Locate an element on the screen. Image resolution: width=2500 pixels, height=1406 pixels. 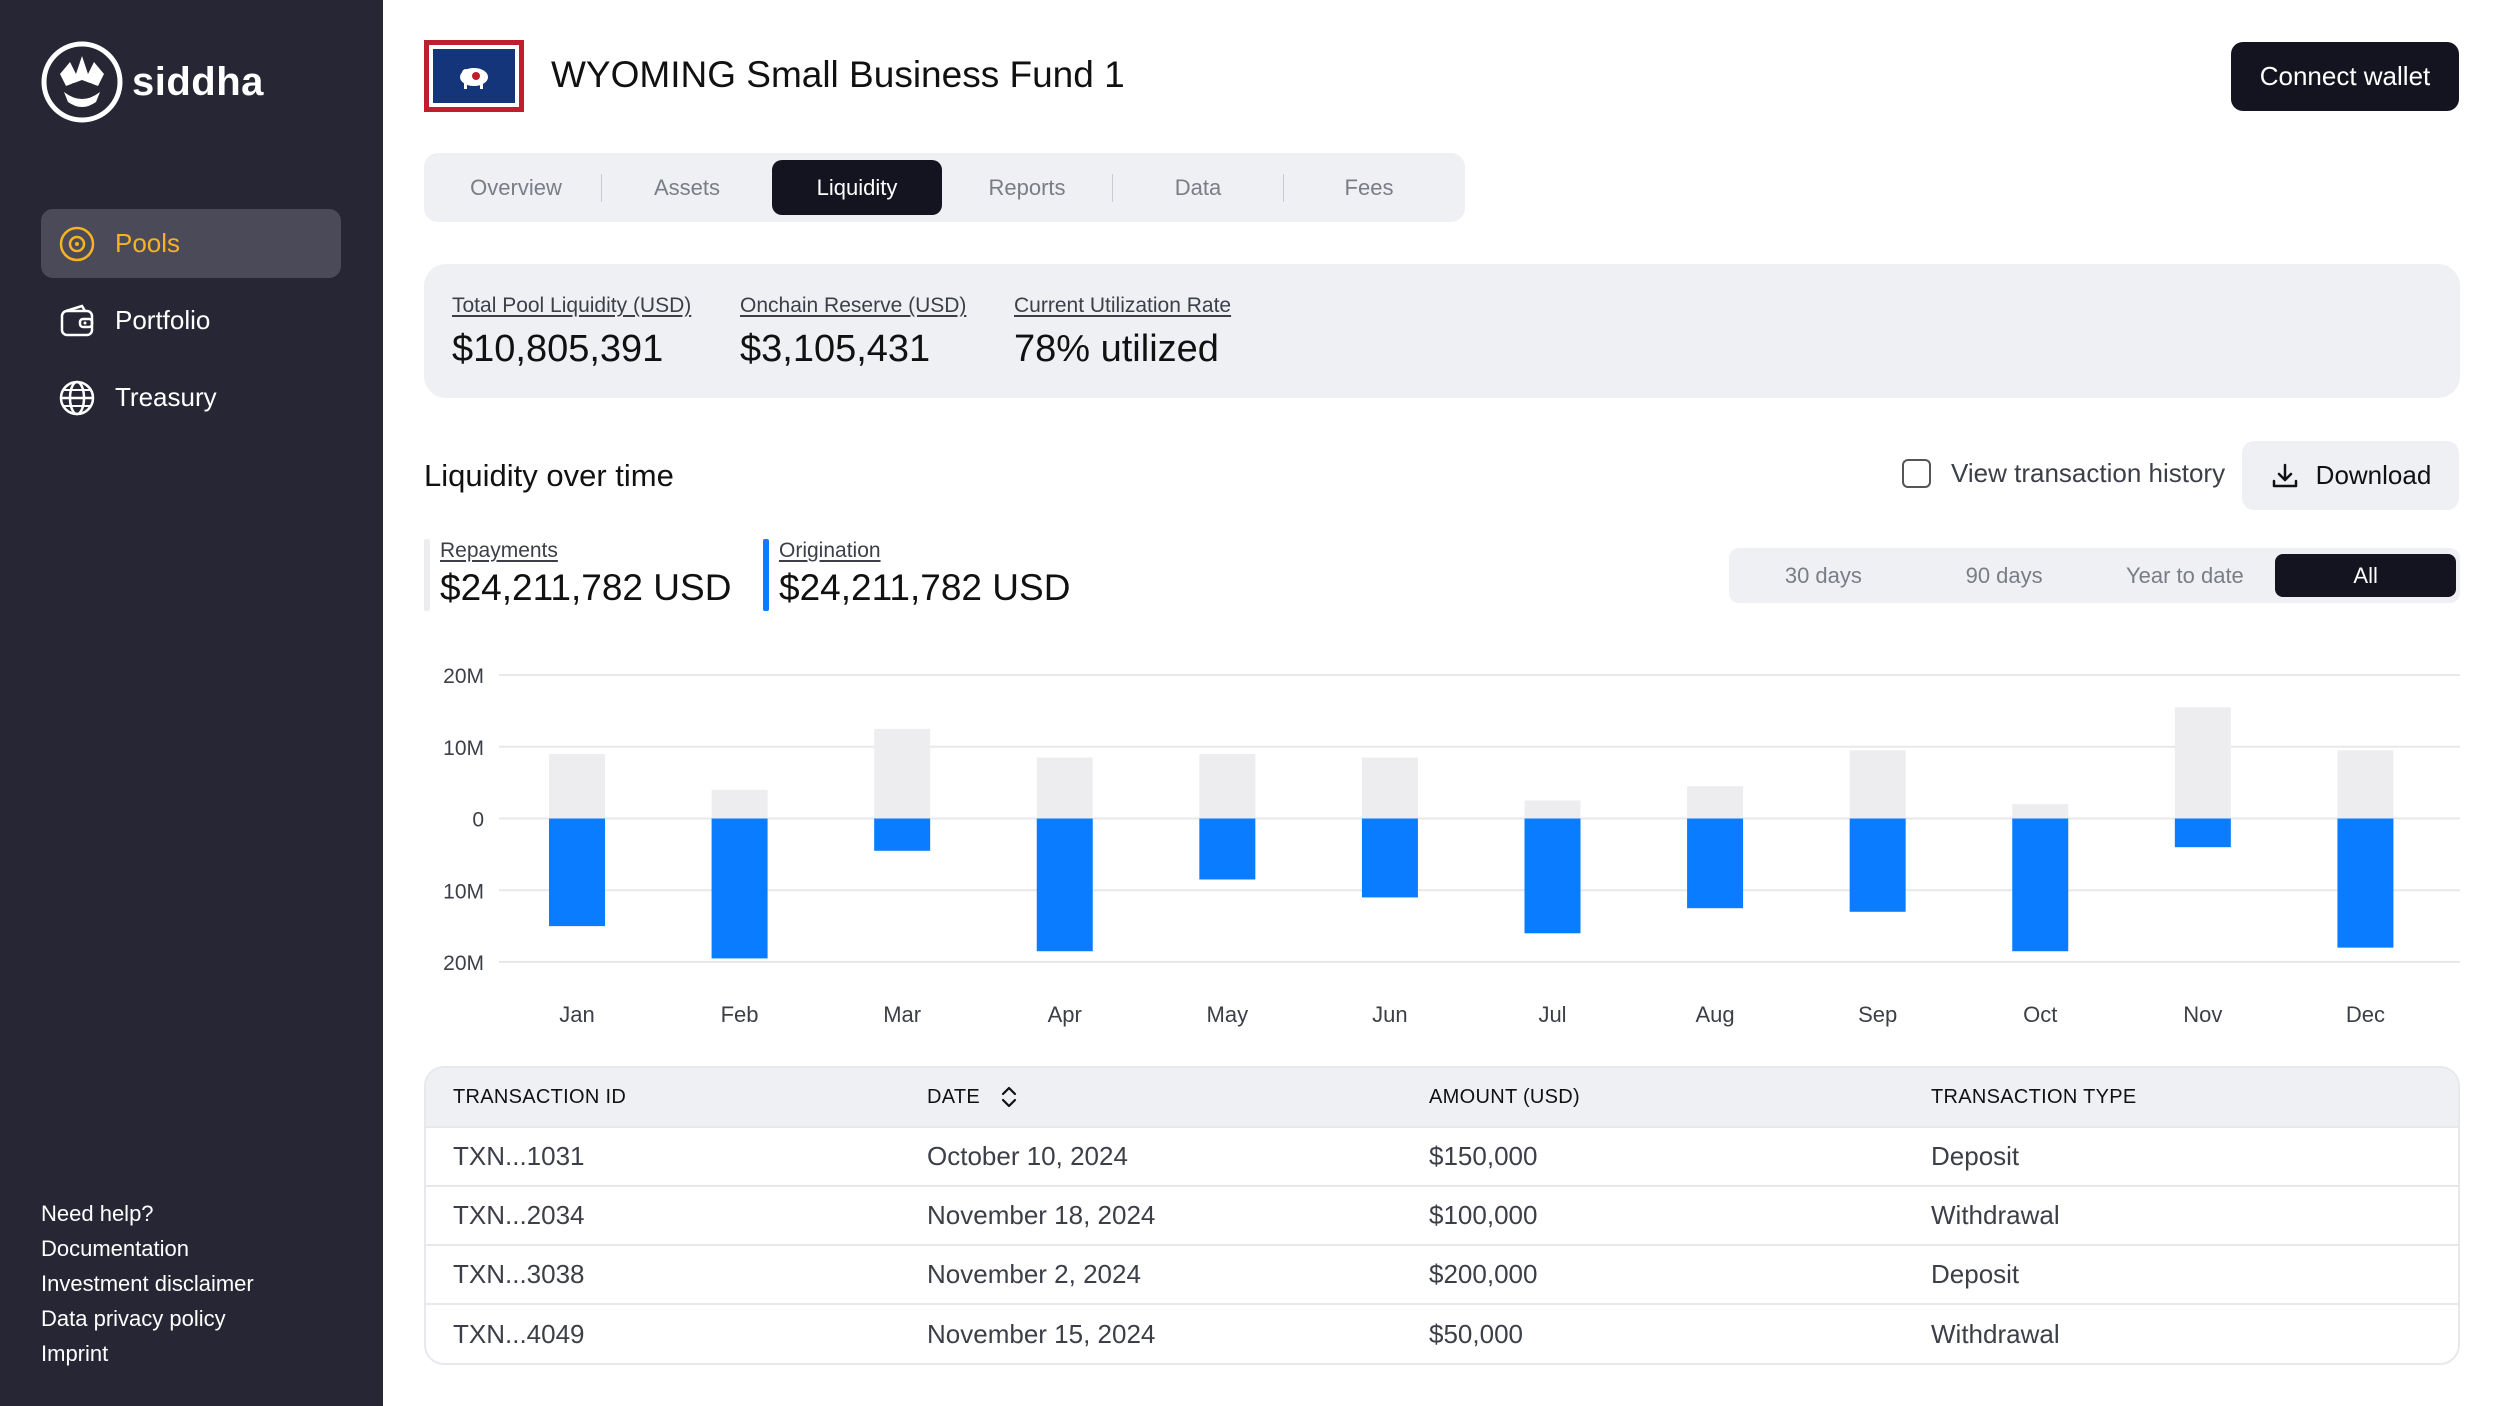
cell-date: November 2, 2024 is located at coordinates (1034, 1274).